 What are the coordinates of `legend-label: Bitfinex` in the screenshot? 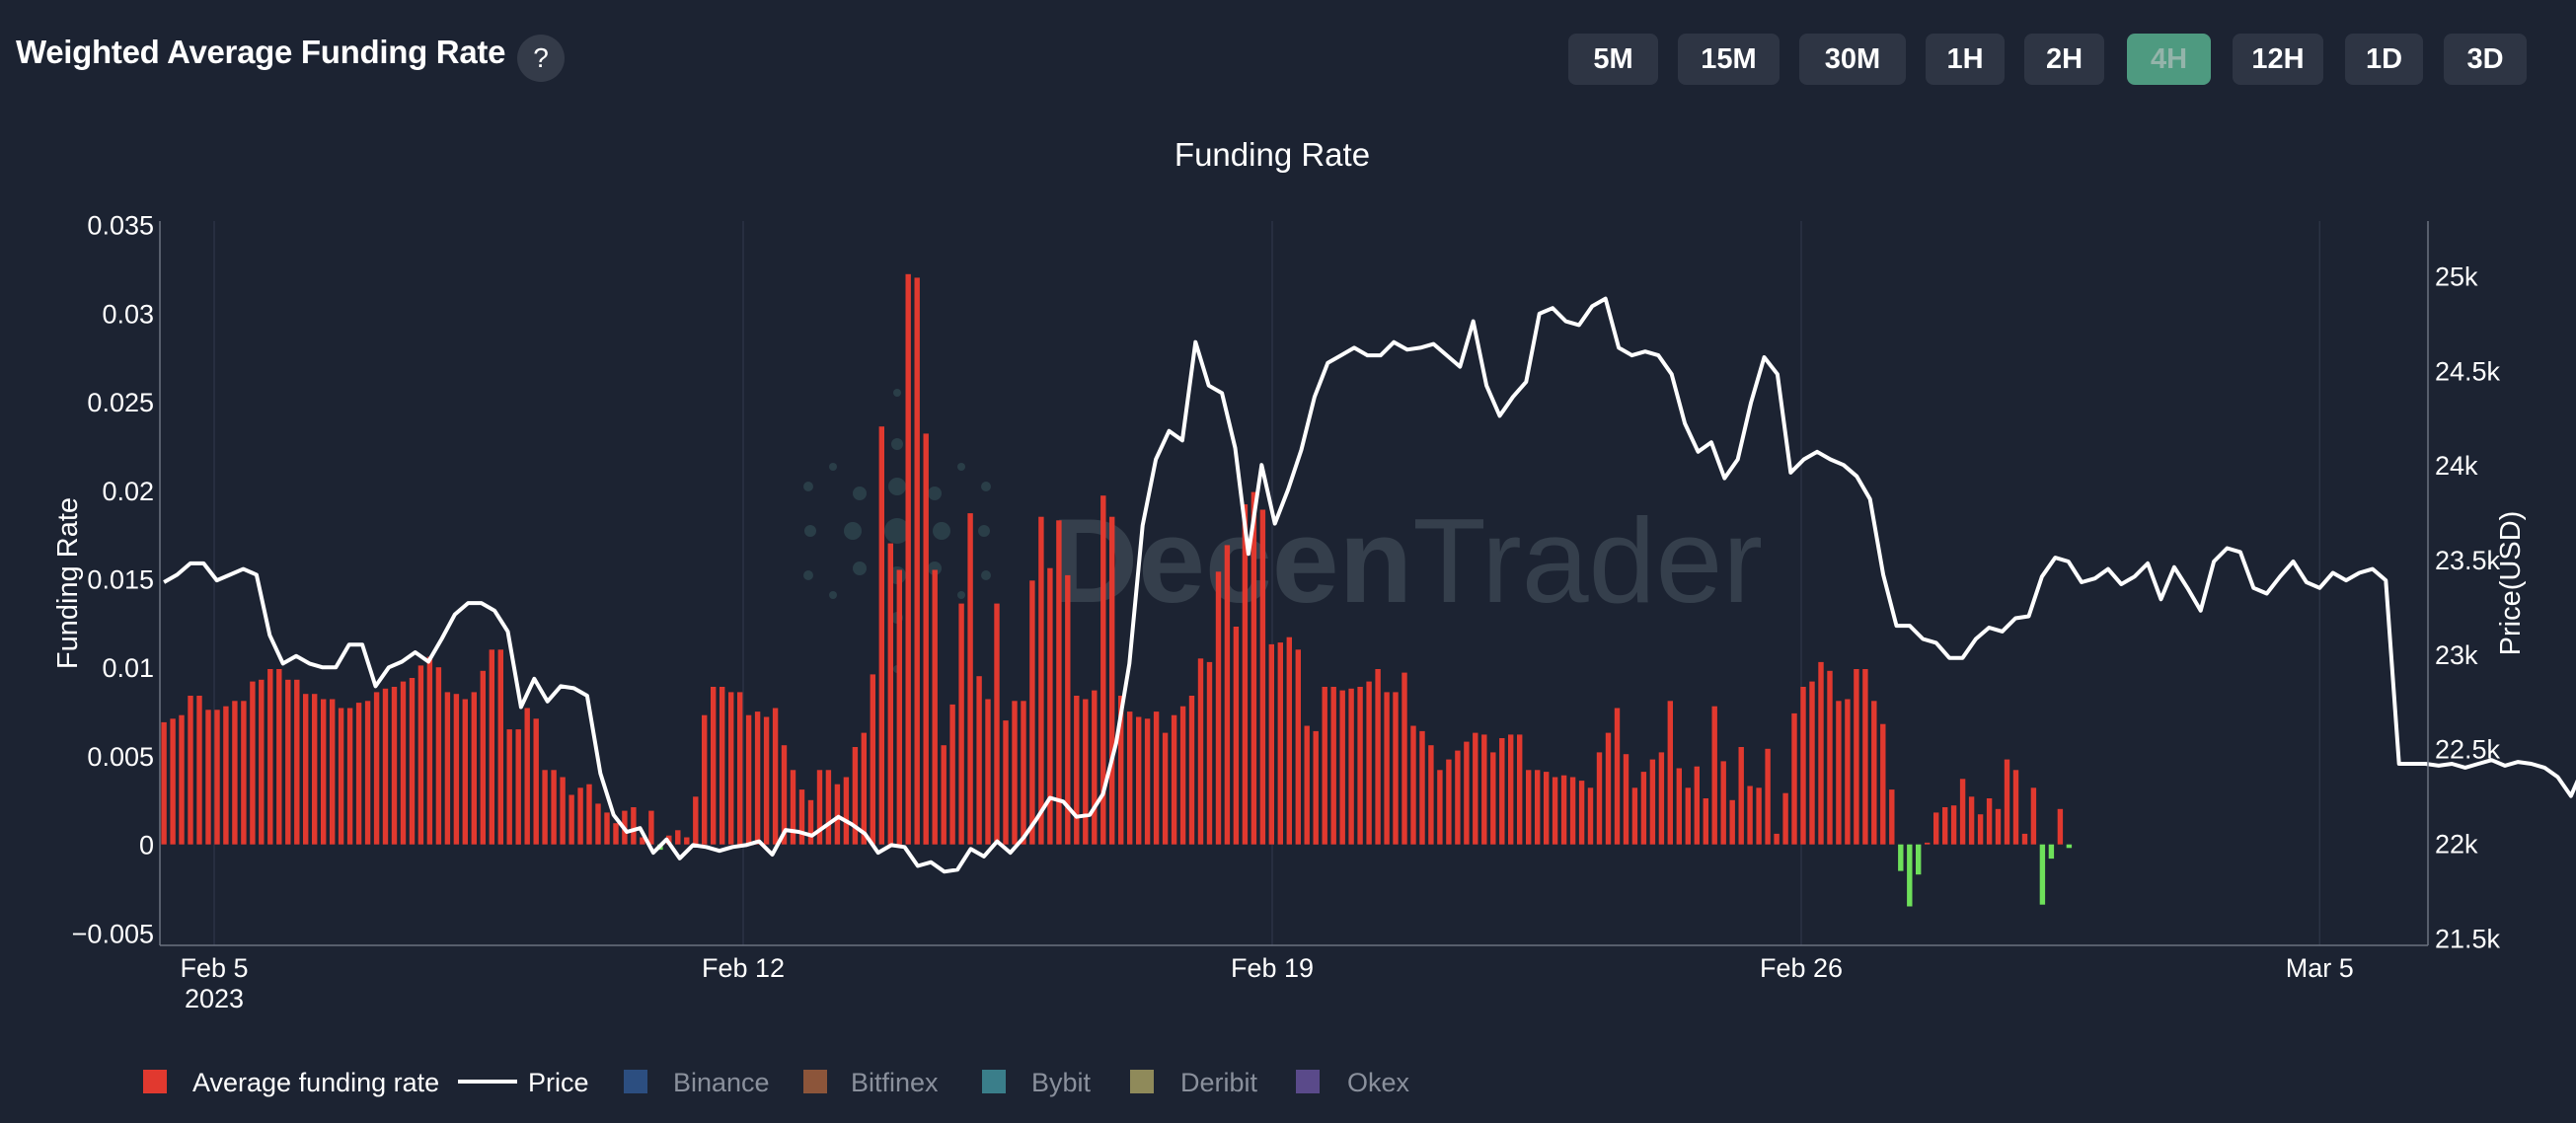 It's located at (895, 1082).